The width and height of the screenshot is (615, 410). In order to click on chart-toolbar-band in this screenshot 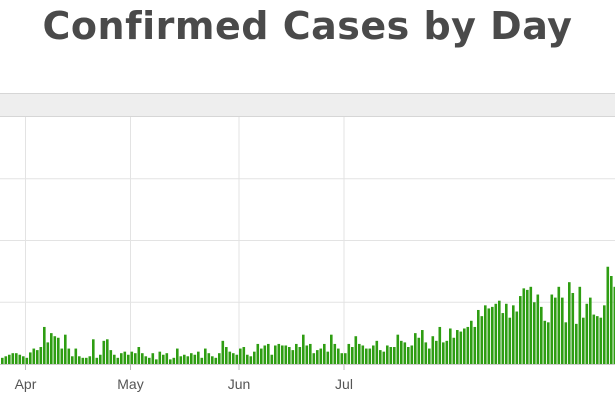, I will do `click(307, 105)`.